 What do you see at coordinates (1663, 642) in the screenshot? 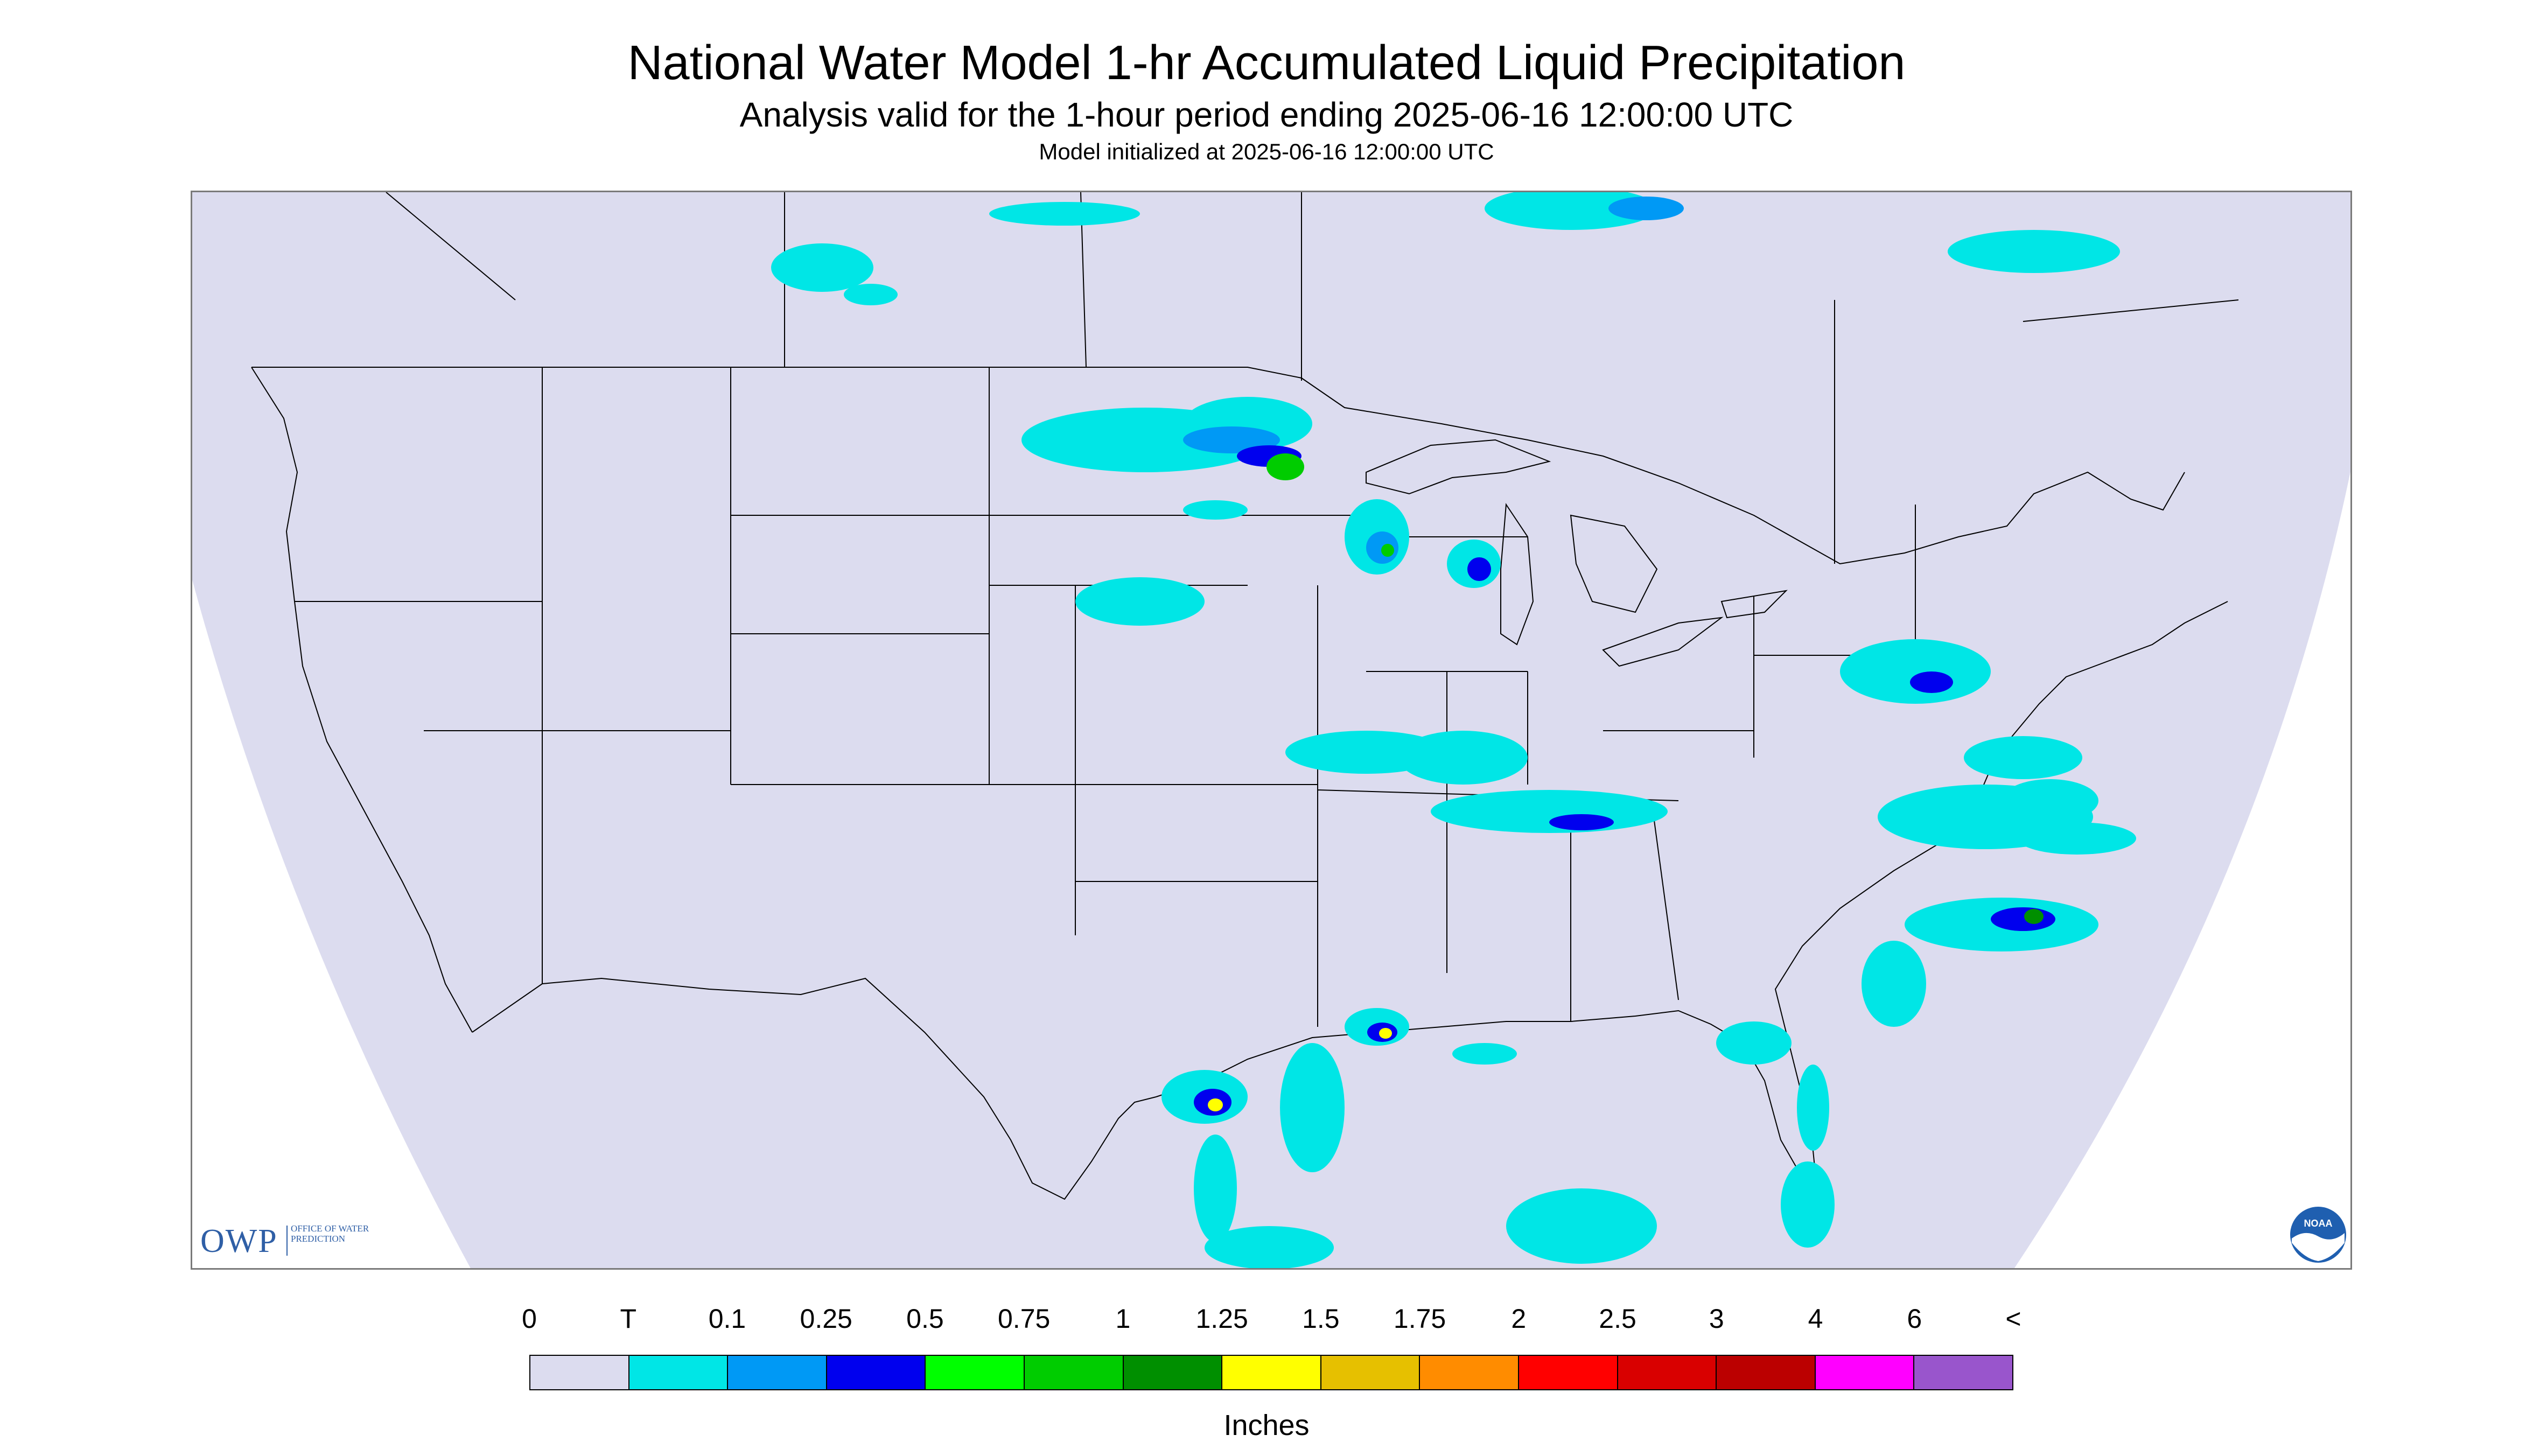
I see `lake-erie` at bounding box center [1663, 642].